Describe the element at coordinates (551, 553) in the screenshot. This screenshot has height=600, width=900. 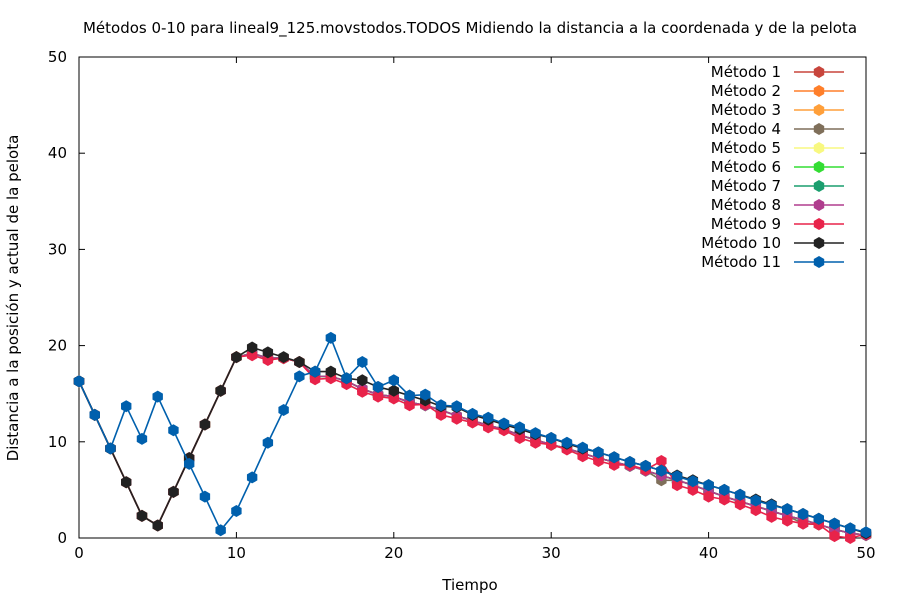
I see `x-tick-label: 30` at that location.